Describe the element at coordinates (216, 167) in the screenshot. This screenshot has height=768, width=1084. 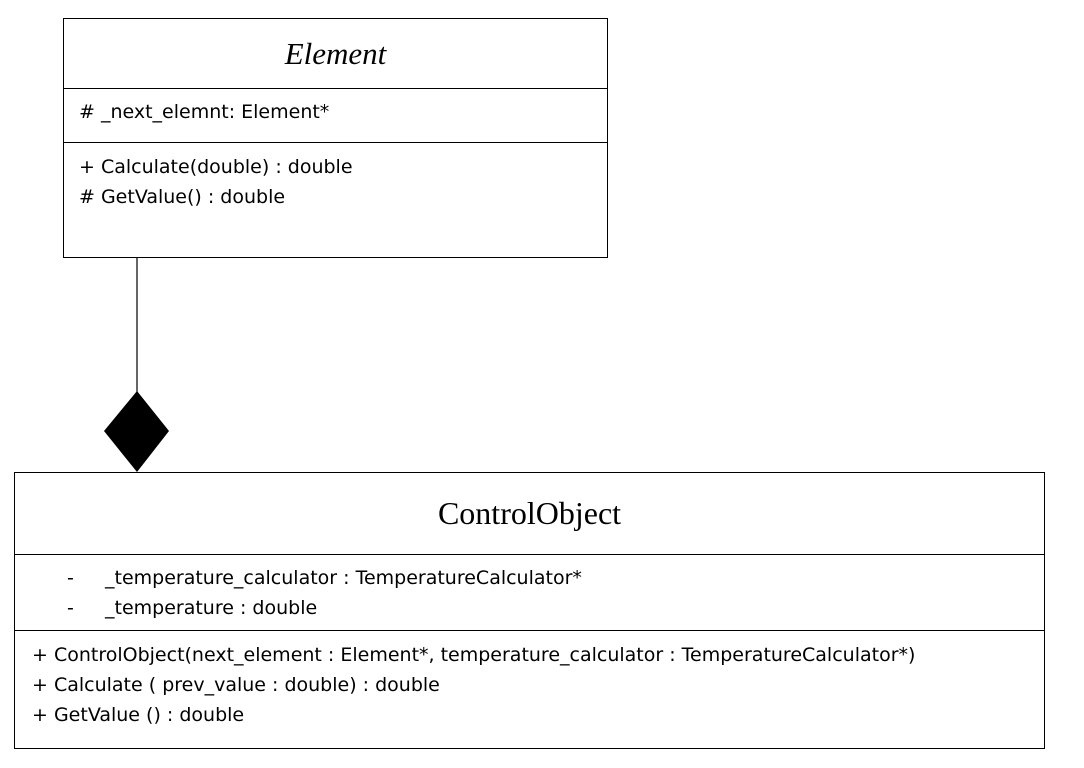
I see `element-operation: + Calculate(double) : double` at that location.